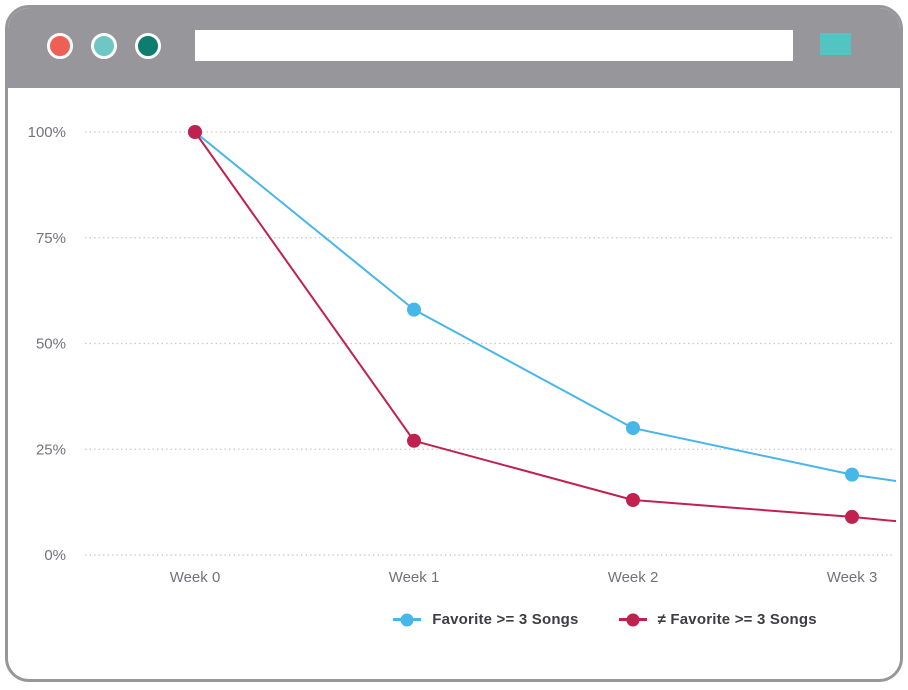 The width and height of the screenshot is (908, 690). I want to click on window-close-button, so click(60, 46).